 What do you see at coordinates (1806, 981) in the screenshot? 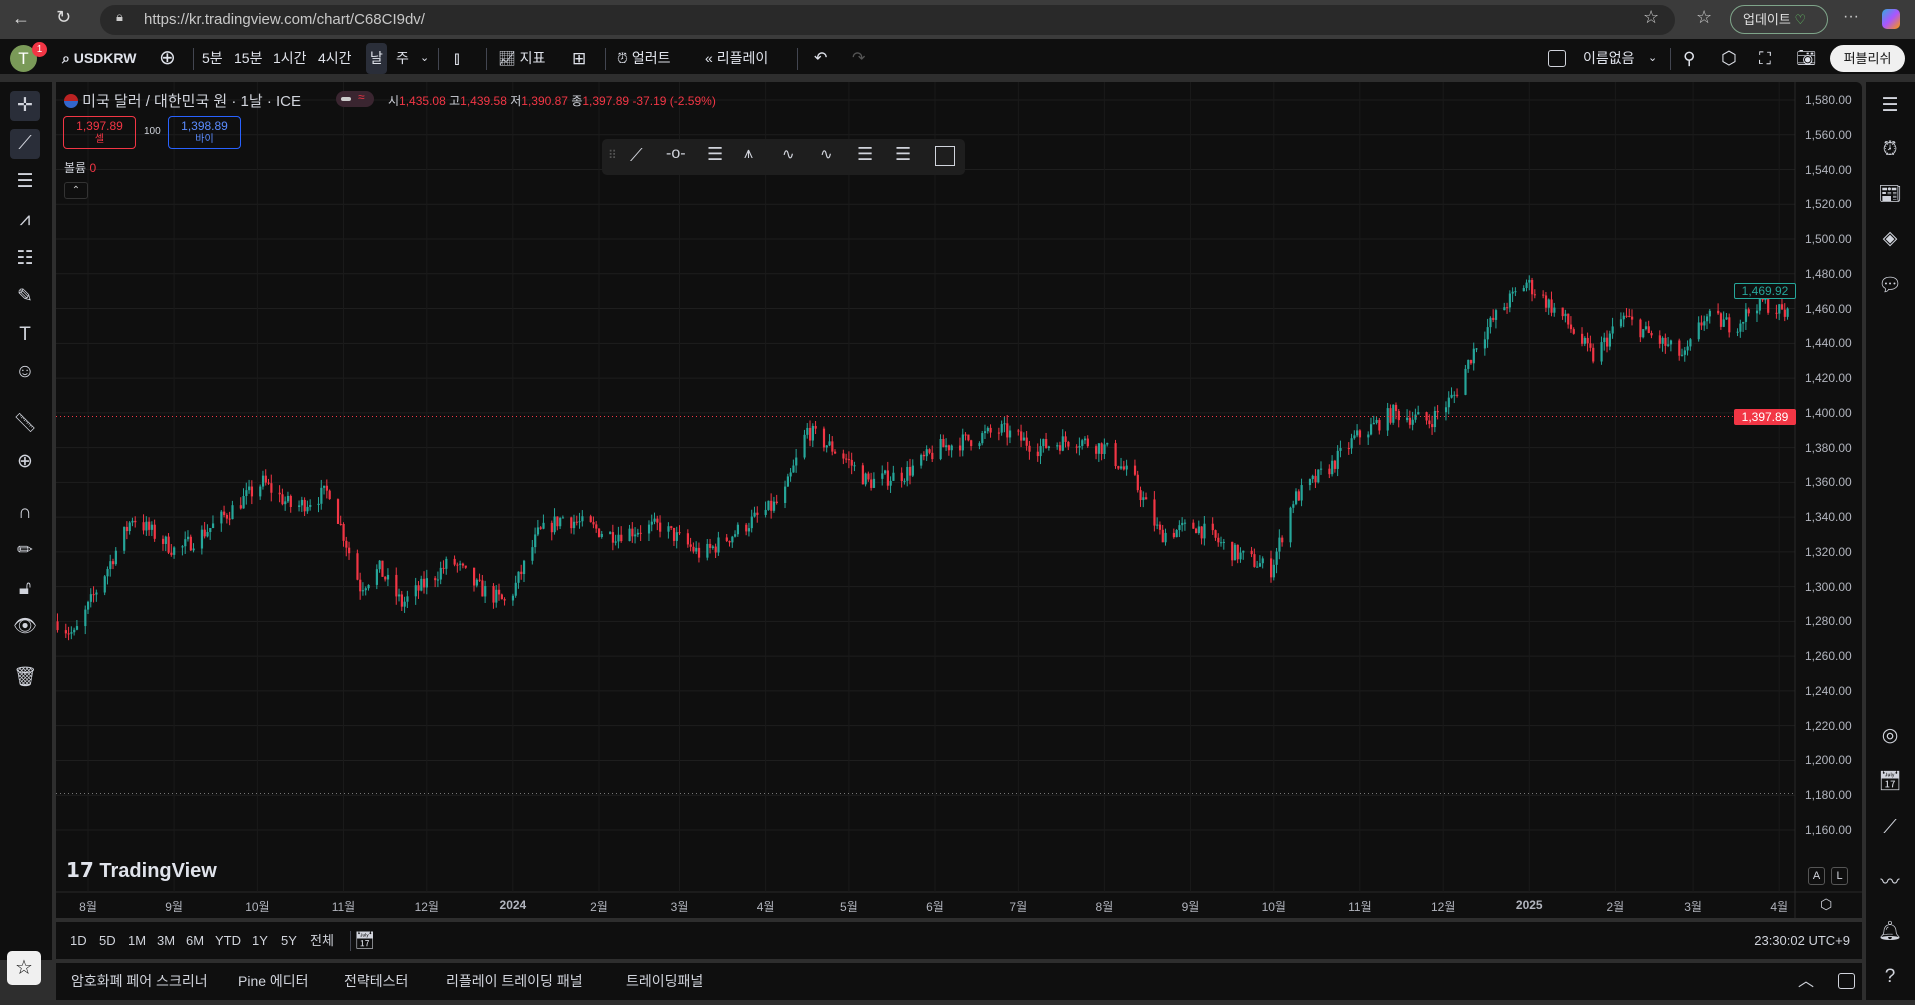
I see `chevron-up-icon: ︿` at bounding box center [1806, 981].